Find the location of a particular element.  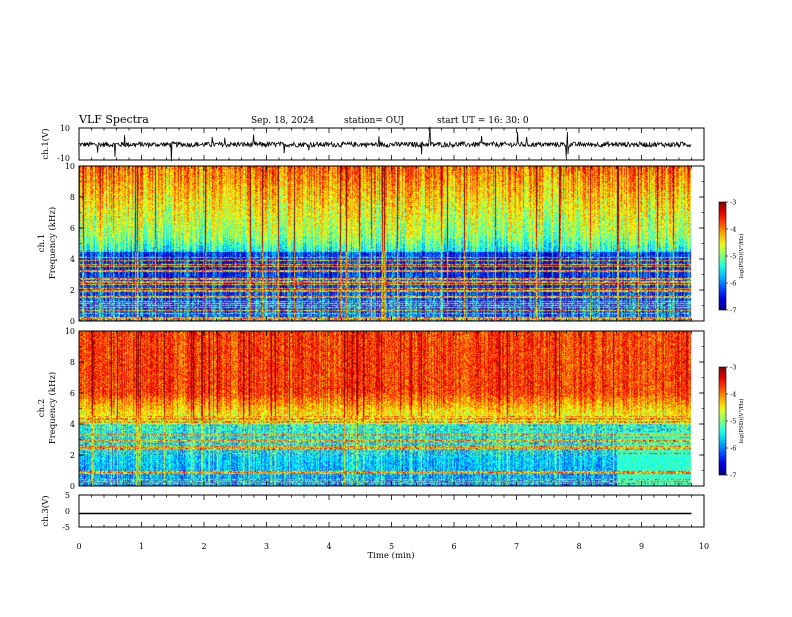

x-tick-label: 9 is located at coordinates (641, 546).